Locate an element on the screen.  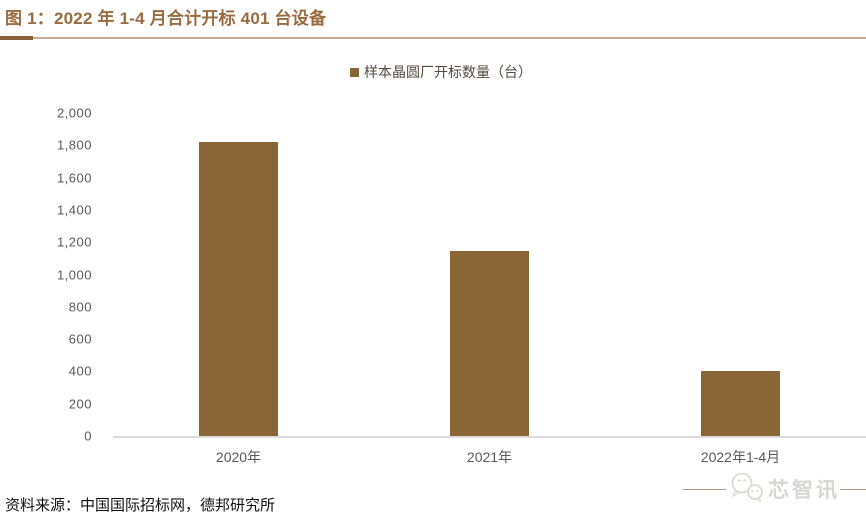
watermark: 芯智讯 is located at coordinates (774, 489).